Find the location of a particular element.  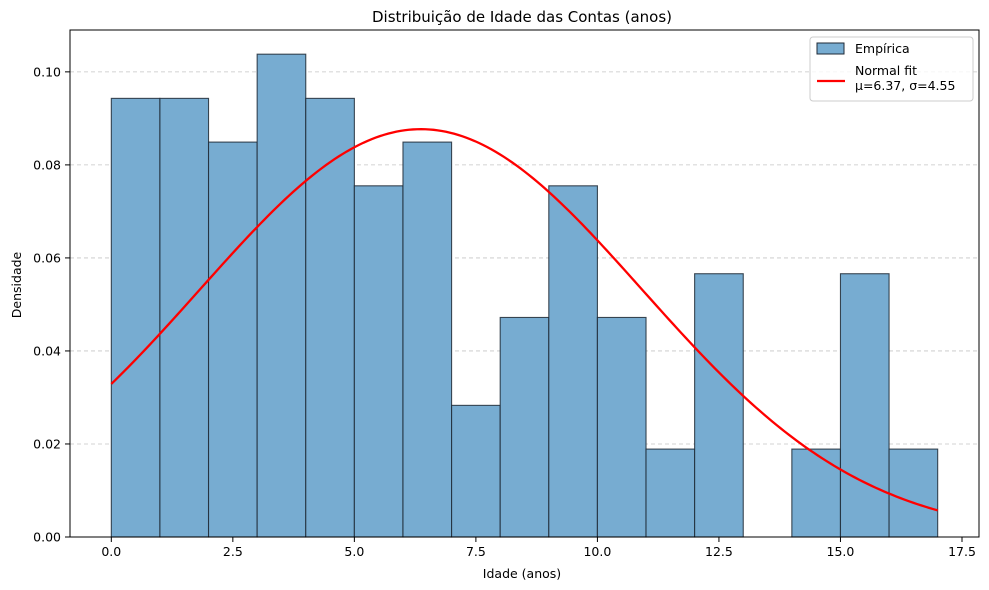

y-tick-label: 0.10 is located at coordinates (47, 71).